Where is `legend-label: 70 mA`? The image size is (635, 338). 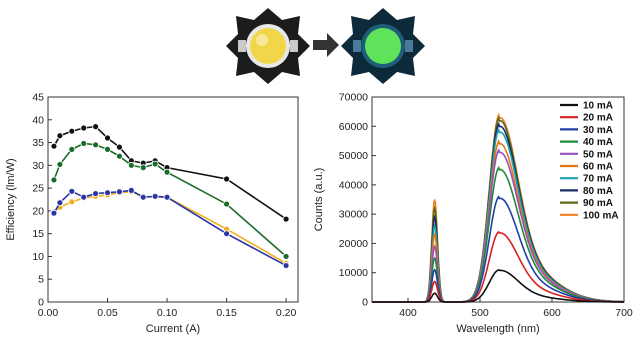
legend-label: 70 mA is located at coordinates (598, 179).